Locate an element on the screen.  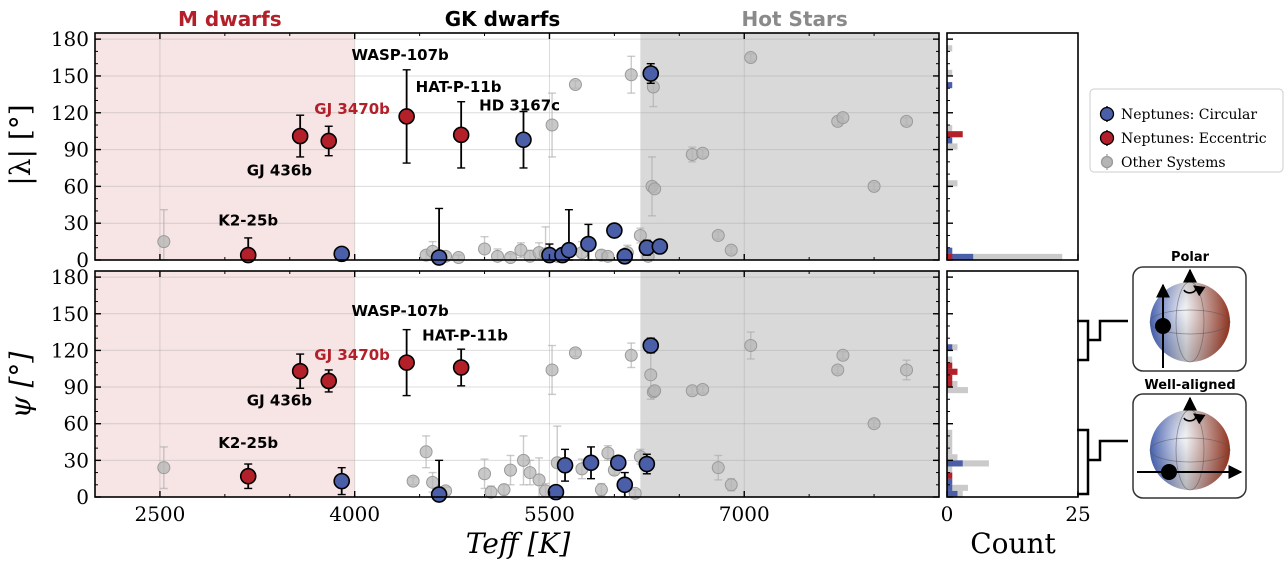
hist-x-label: Count is located at coordinates (1013, 543).